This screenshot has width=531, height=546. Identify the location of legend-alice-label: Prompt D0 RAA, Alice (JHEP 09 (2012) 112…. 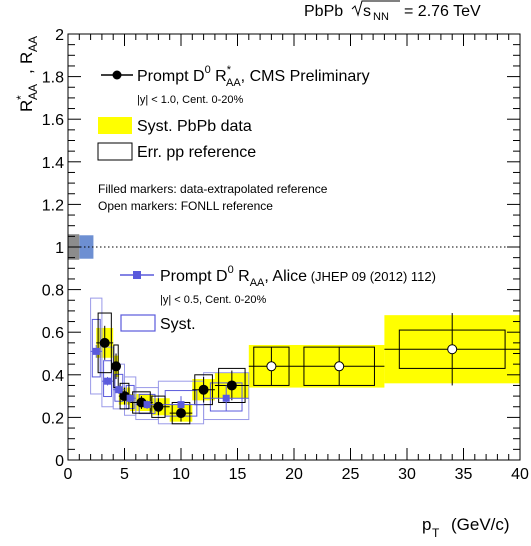
(298, 276).